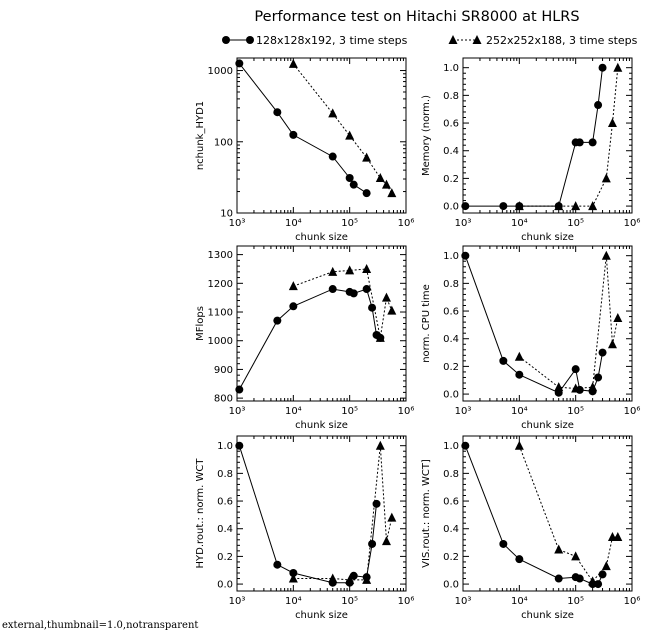 Image resolution: width=647 pixels, height=636 pixels. Describe the element at coordinates (225, 557) in the screenshot. I see `y-tick-label: 0.2` at that location.